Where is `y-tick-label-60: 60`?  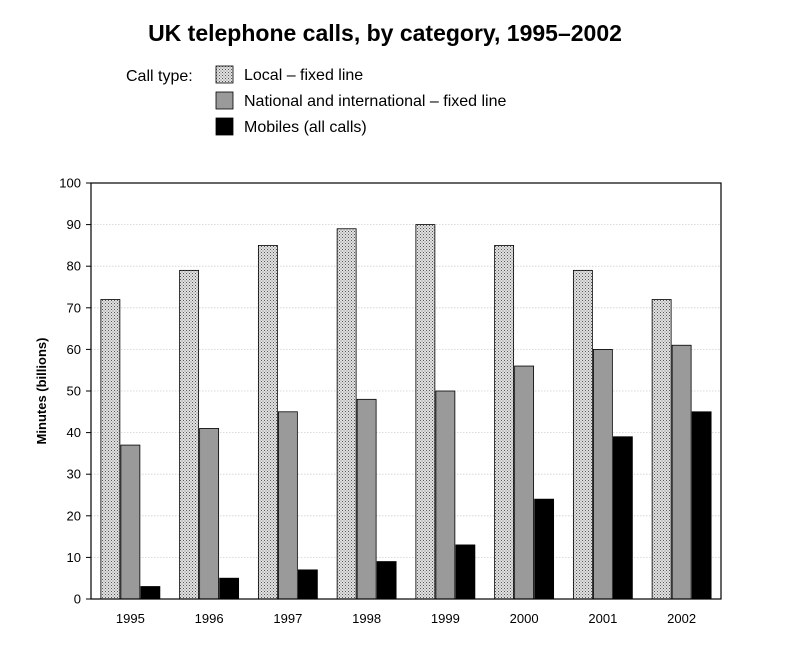 y-tick-label-60: 60 is located at coordinates (74, 349).